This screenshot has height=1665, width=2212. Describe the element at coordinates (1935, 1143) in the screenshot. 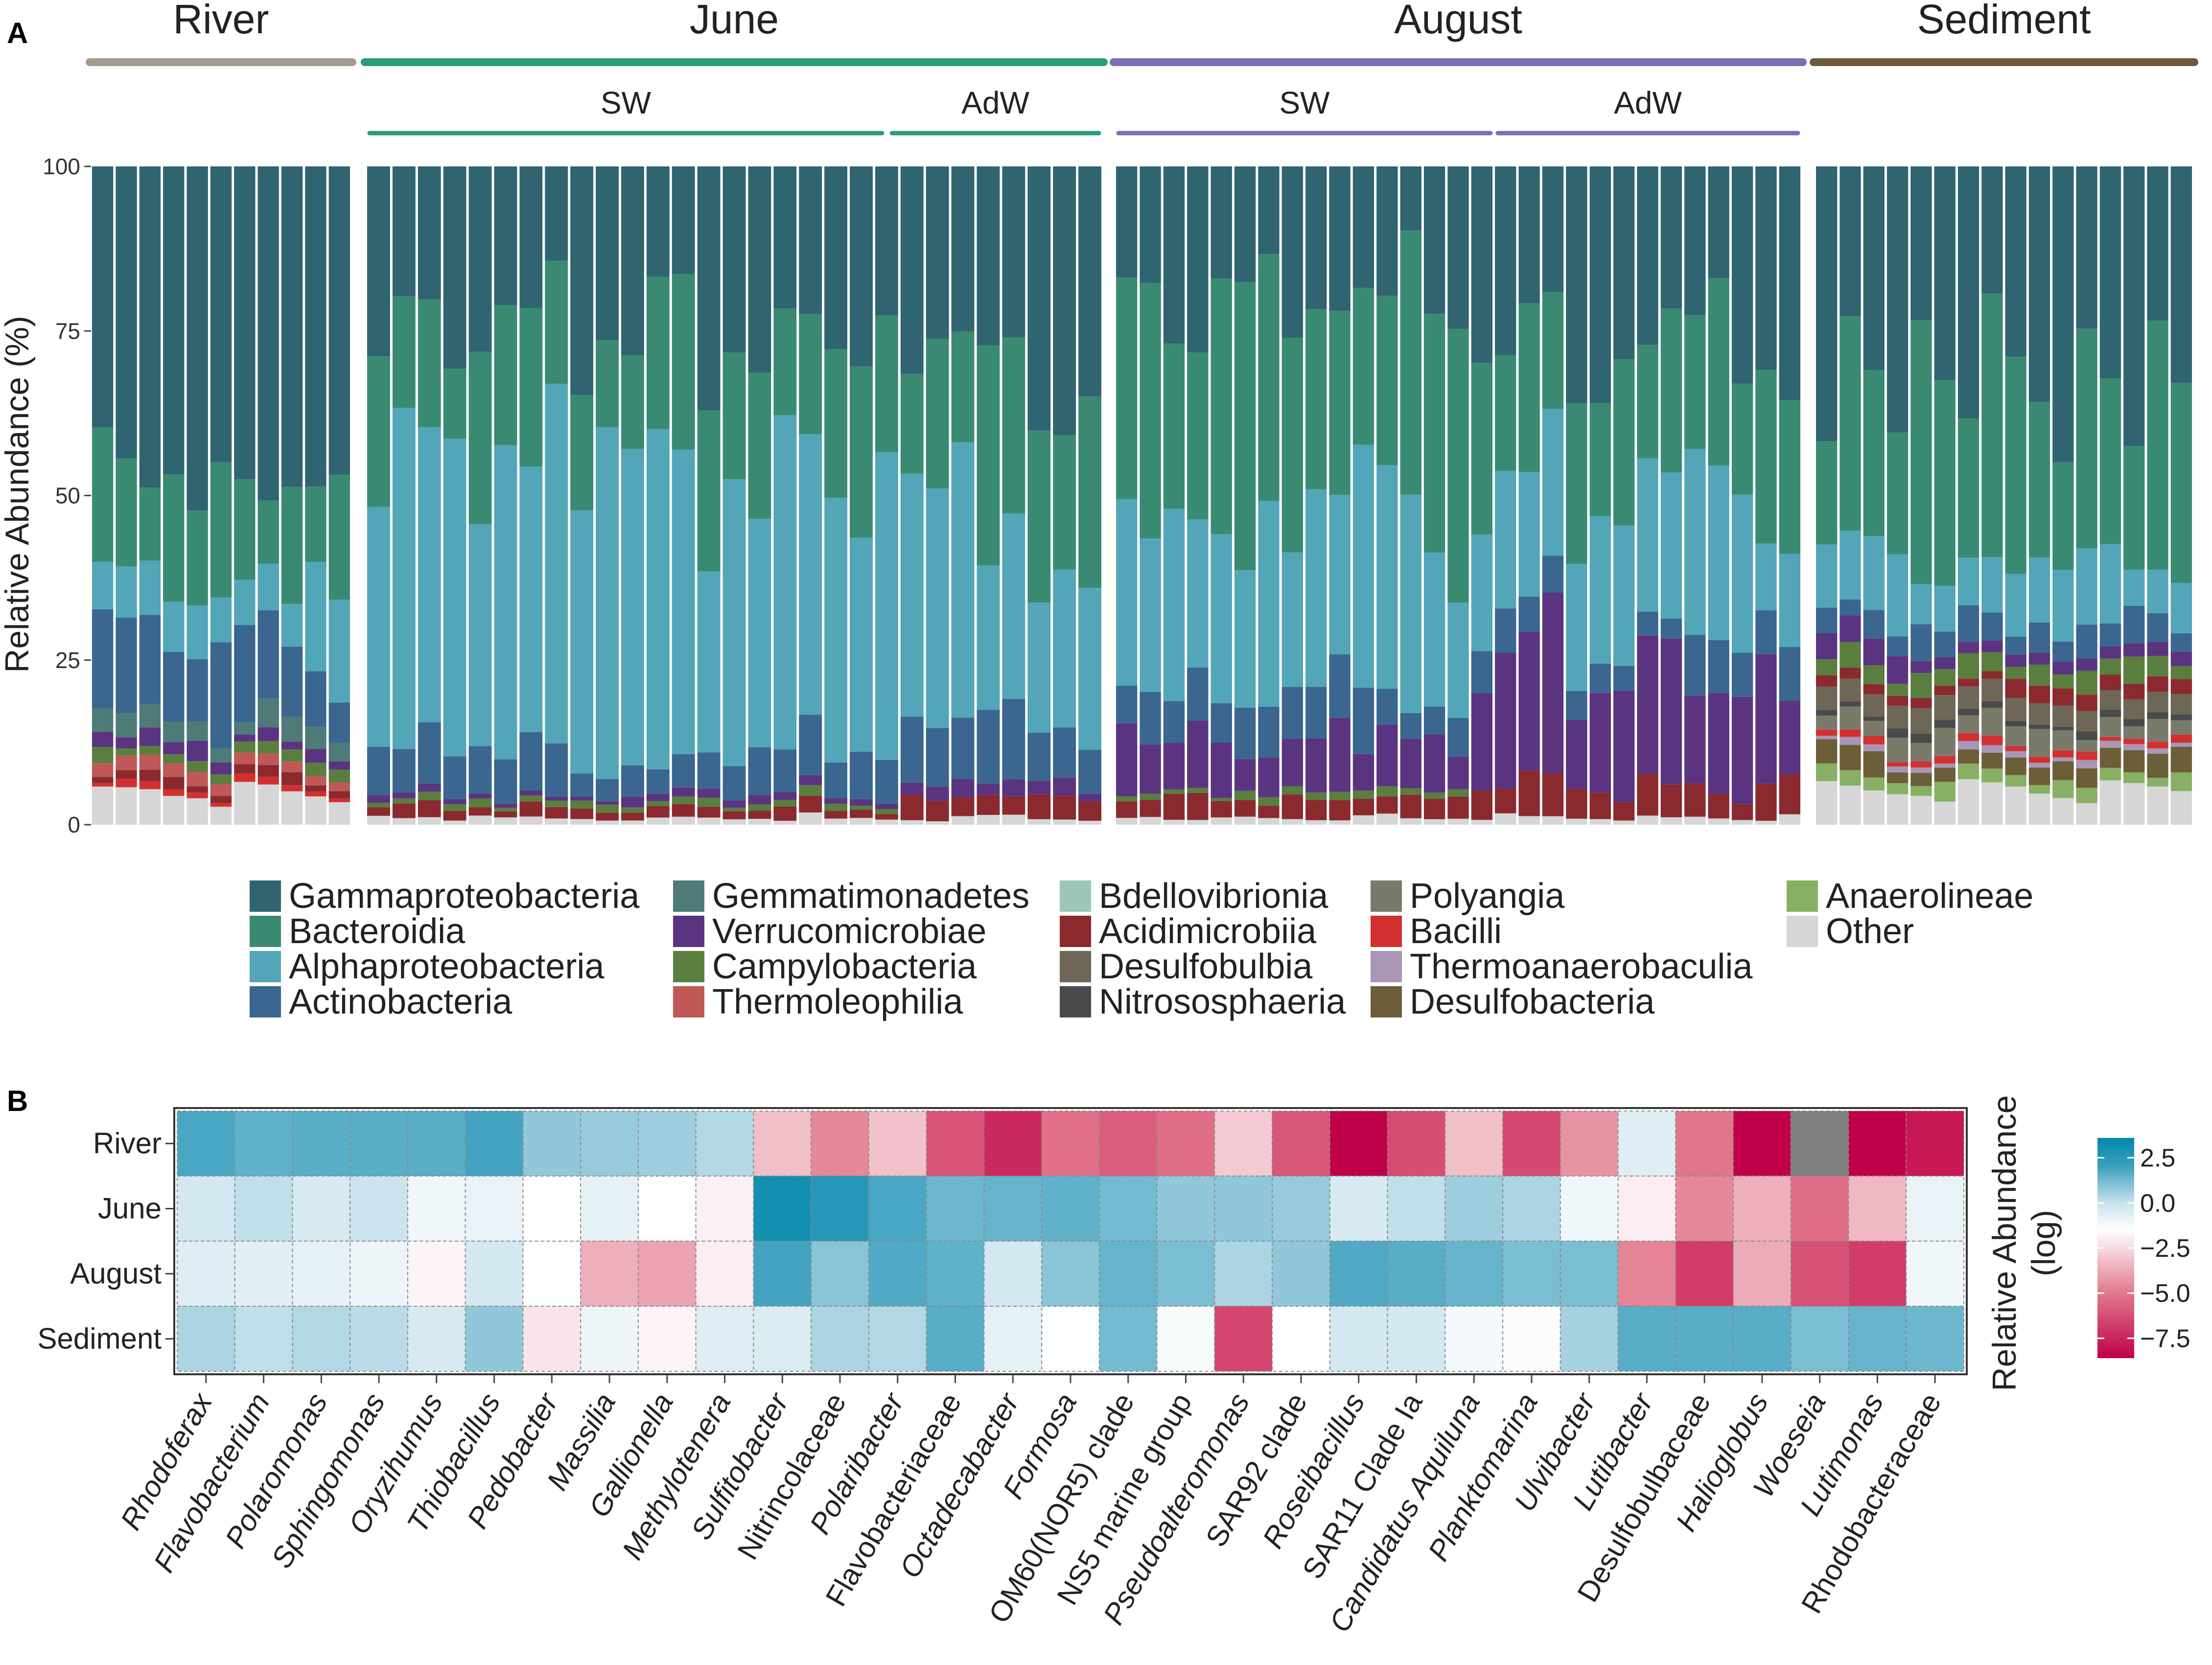

I see `heatmap-cell-river-rhodobacteraceae` at that location.